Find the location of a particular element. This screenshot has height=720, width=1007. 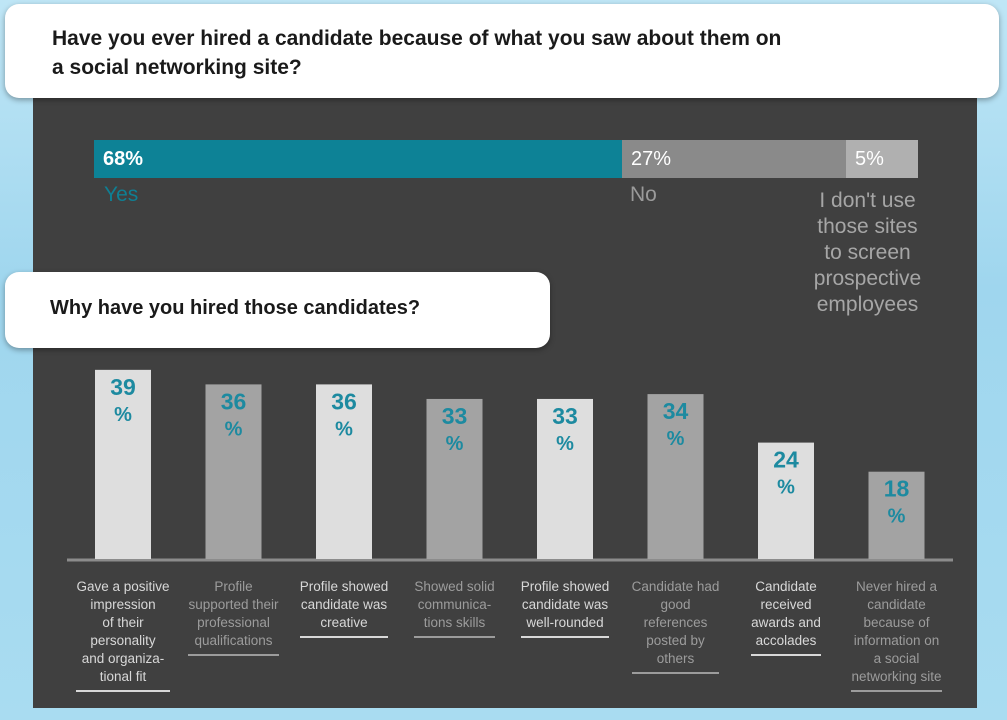

subquestion-bubble: Why have you hired those candidates? is located at coordinates (277, 310).